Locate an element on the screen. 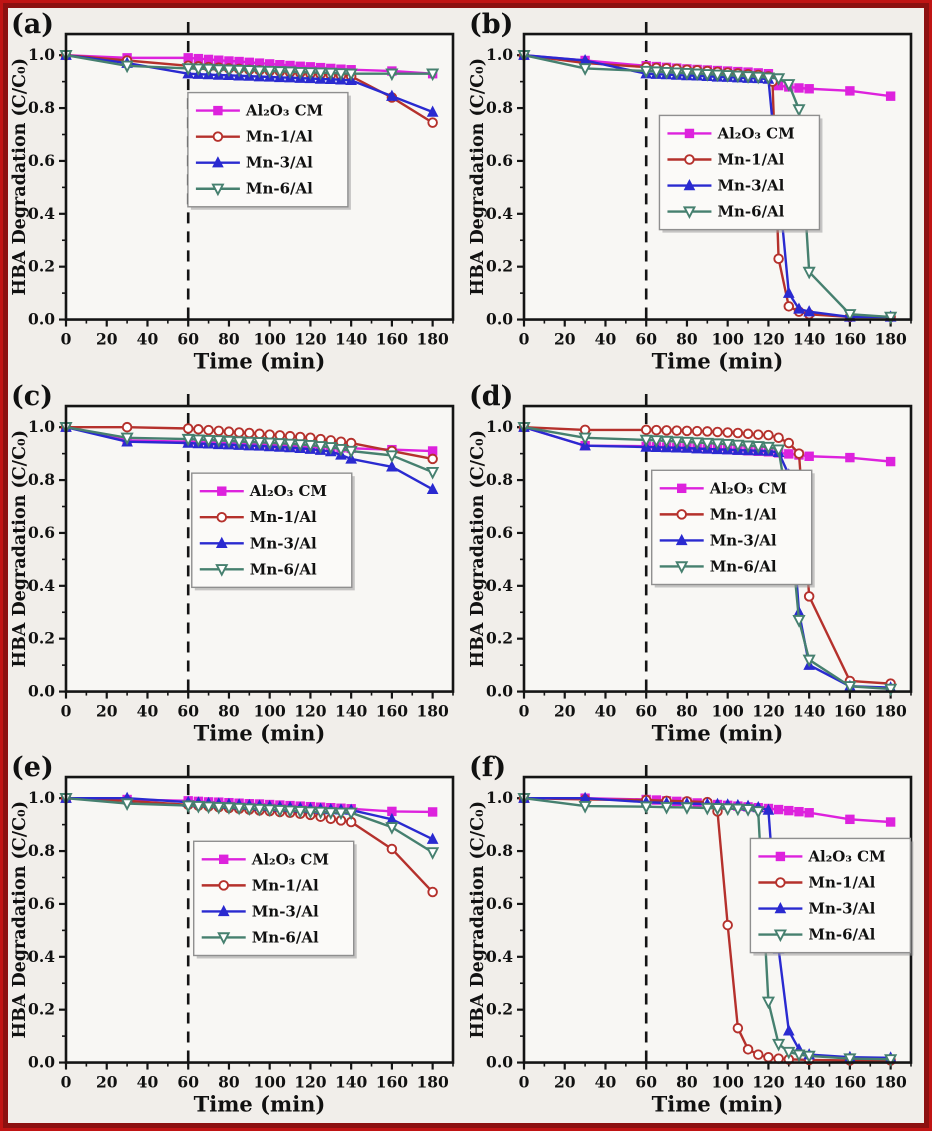 This screenshot has width=932, height=1131. svg-text: 140 is located at coordinates (351, 710).